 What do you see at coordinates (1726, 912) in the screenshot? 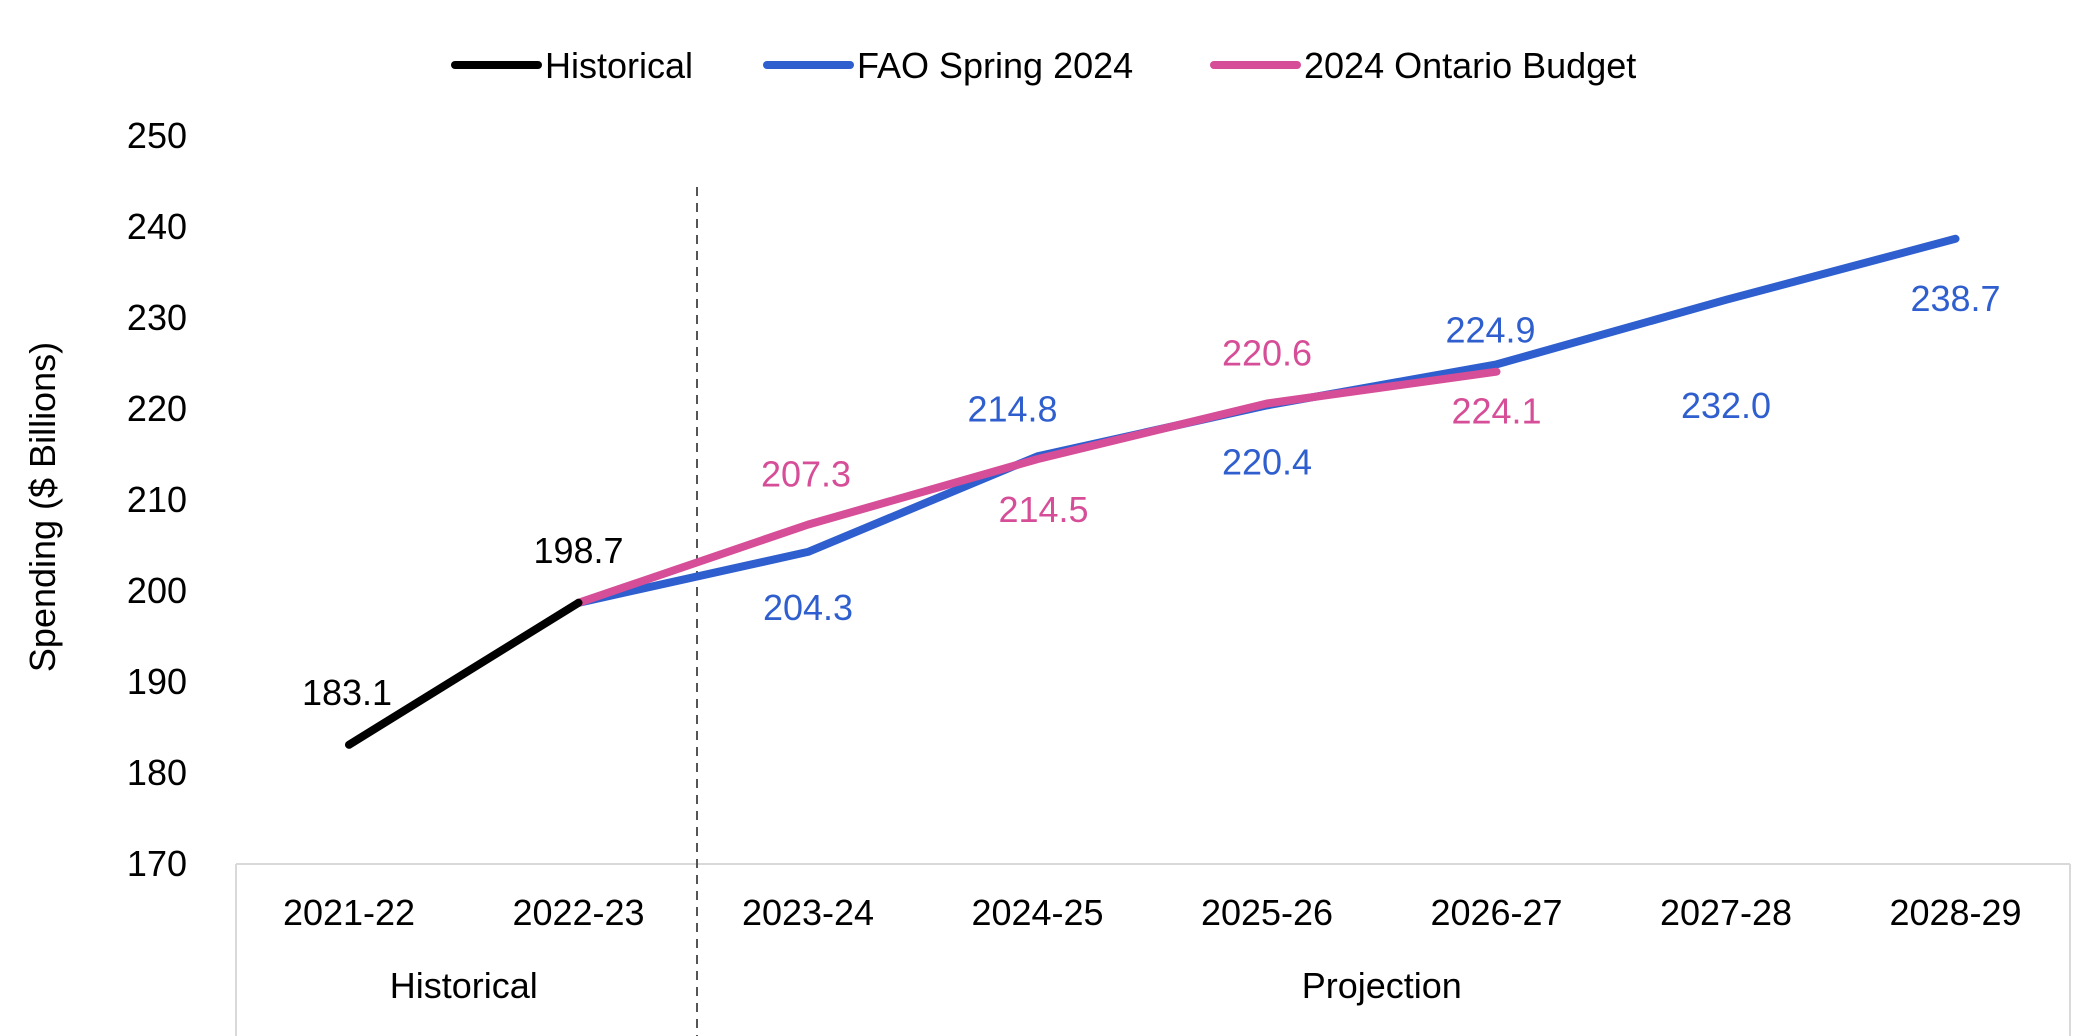
I see `x-tick-label: 2027-28` at bounding box center [1726, 912].